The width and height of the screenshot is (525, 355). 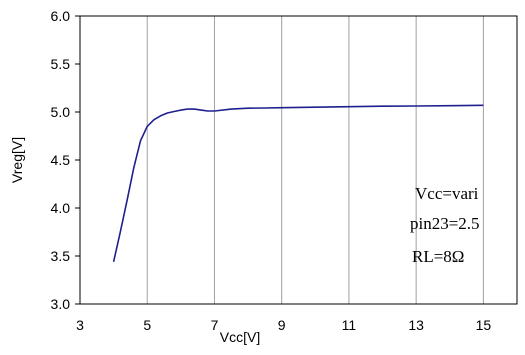 I want to click on x-tick-label-13: 13, so click(x=416, y=325).